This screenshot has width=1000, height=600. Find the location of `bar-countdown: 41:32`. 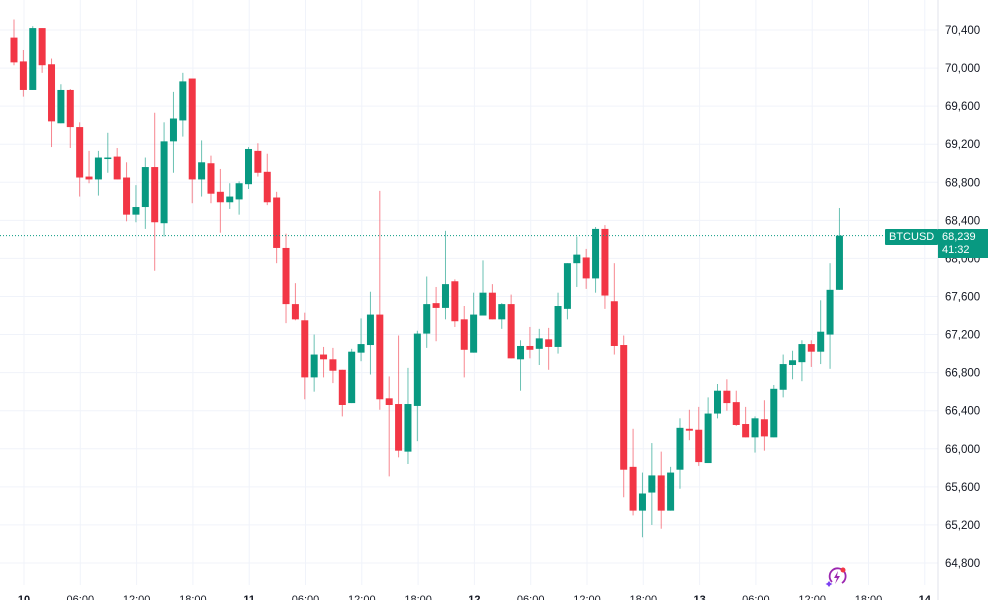

bar-countdown: 41:32 is located at coordinates (956, 250).